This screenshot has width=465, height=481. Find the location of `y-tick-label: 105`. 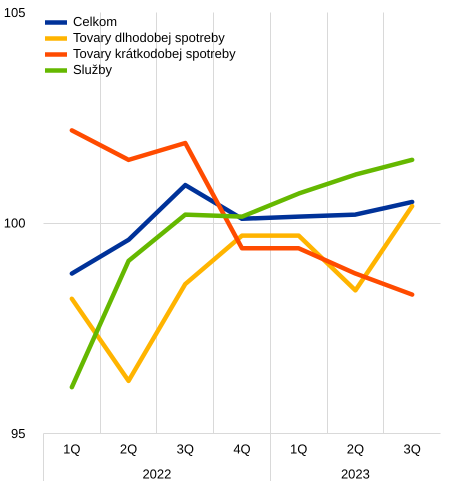

y-tick-label: 105 is located at coordinates (15, 12).